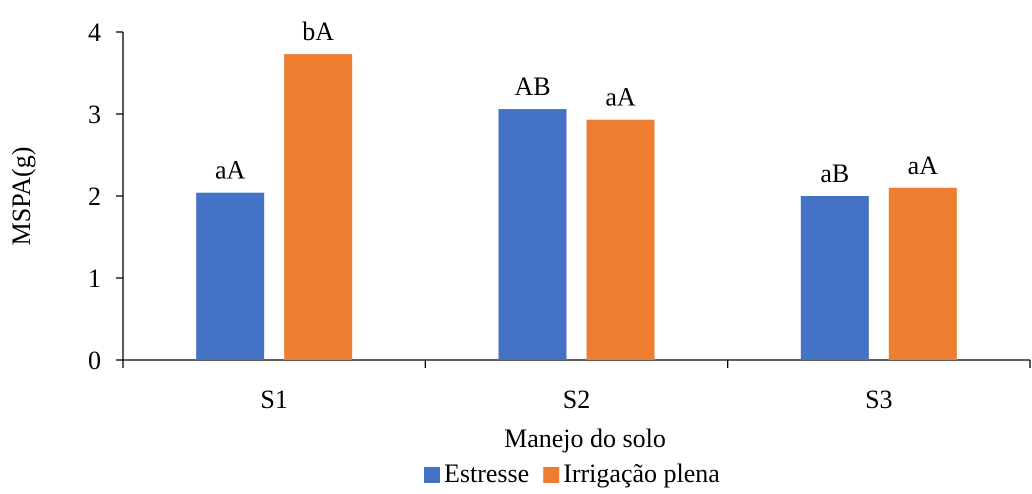  I want to click on bar-estresse-s3, so click(834, 278).